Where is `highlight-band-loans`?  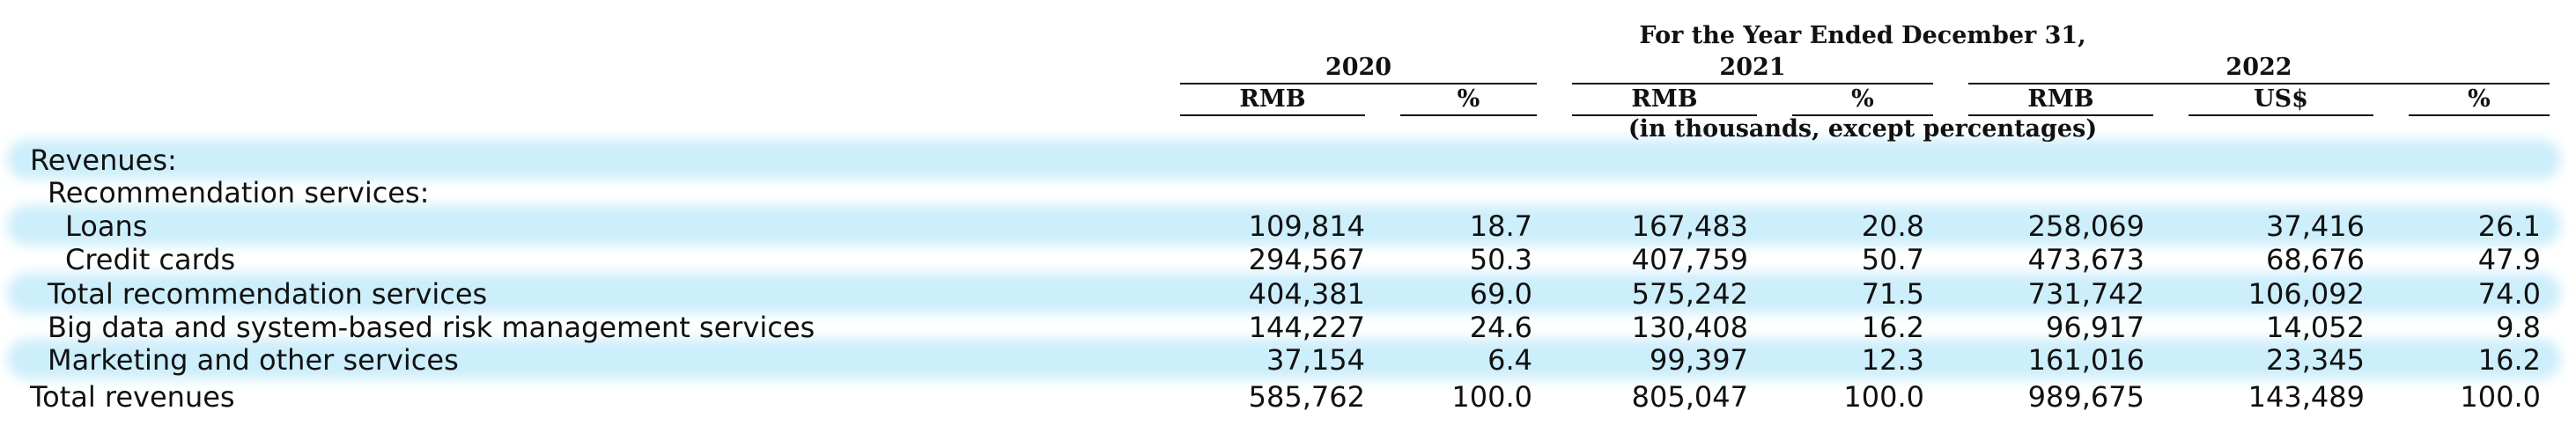
highlight-band-loans is located at coordinates (1284, 225).